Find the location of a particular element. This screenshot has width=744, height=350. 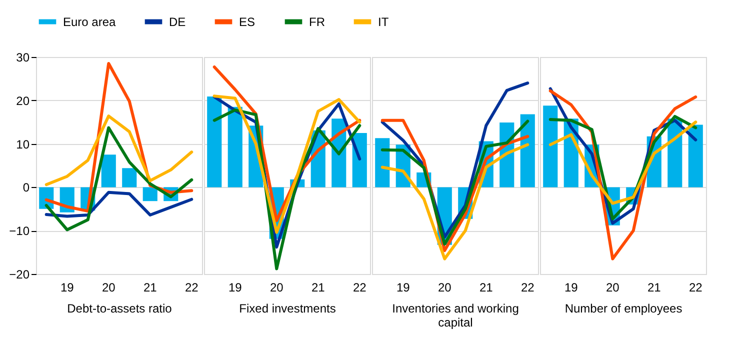

x-axis-title: Inventories and working capital is located at coordinates (455, 316).